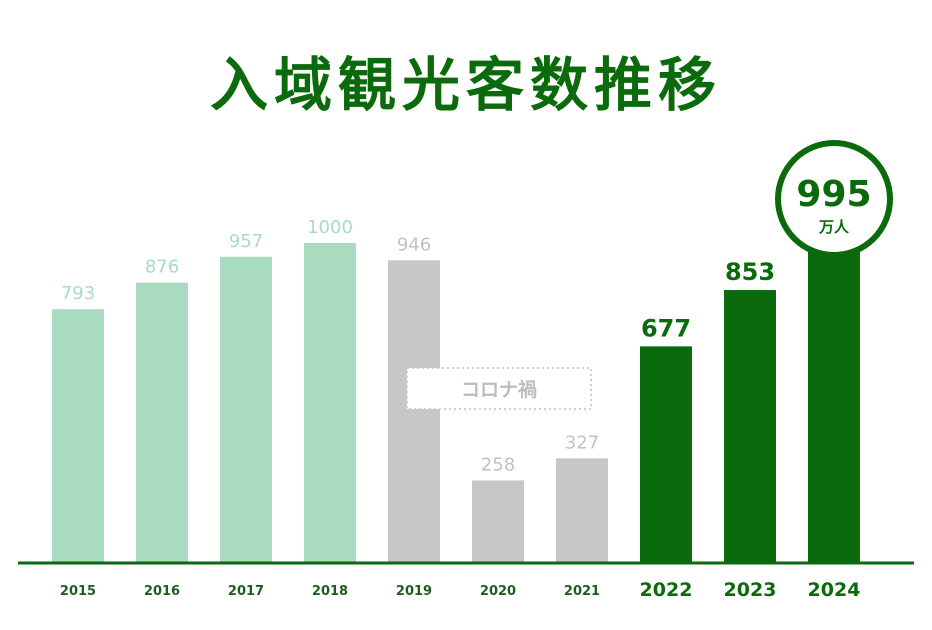  I want to click on tick-label-2015: 2015, so click(78, 591).